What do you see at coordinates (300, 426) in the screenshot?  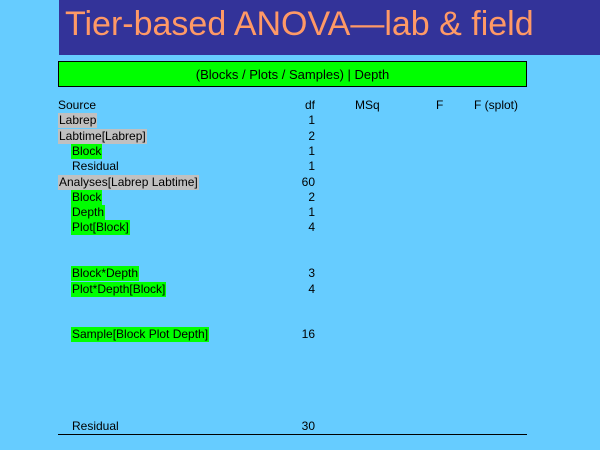 I see `table-row: Residual 30` at bounding box center [300, 426].